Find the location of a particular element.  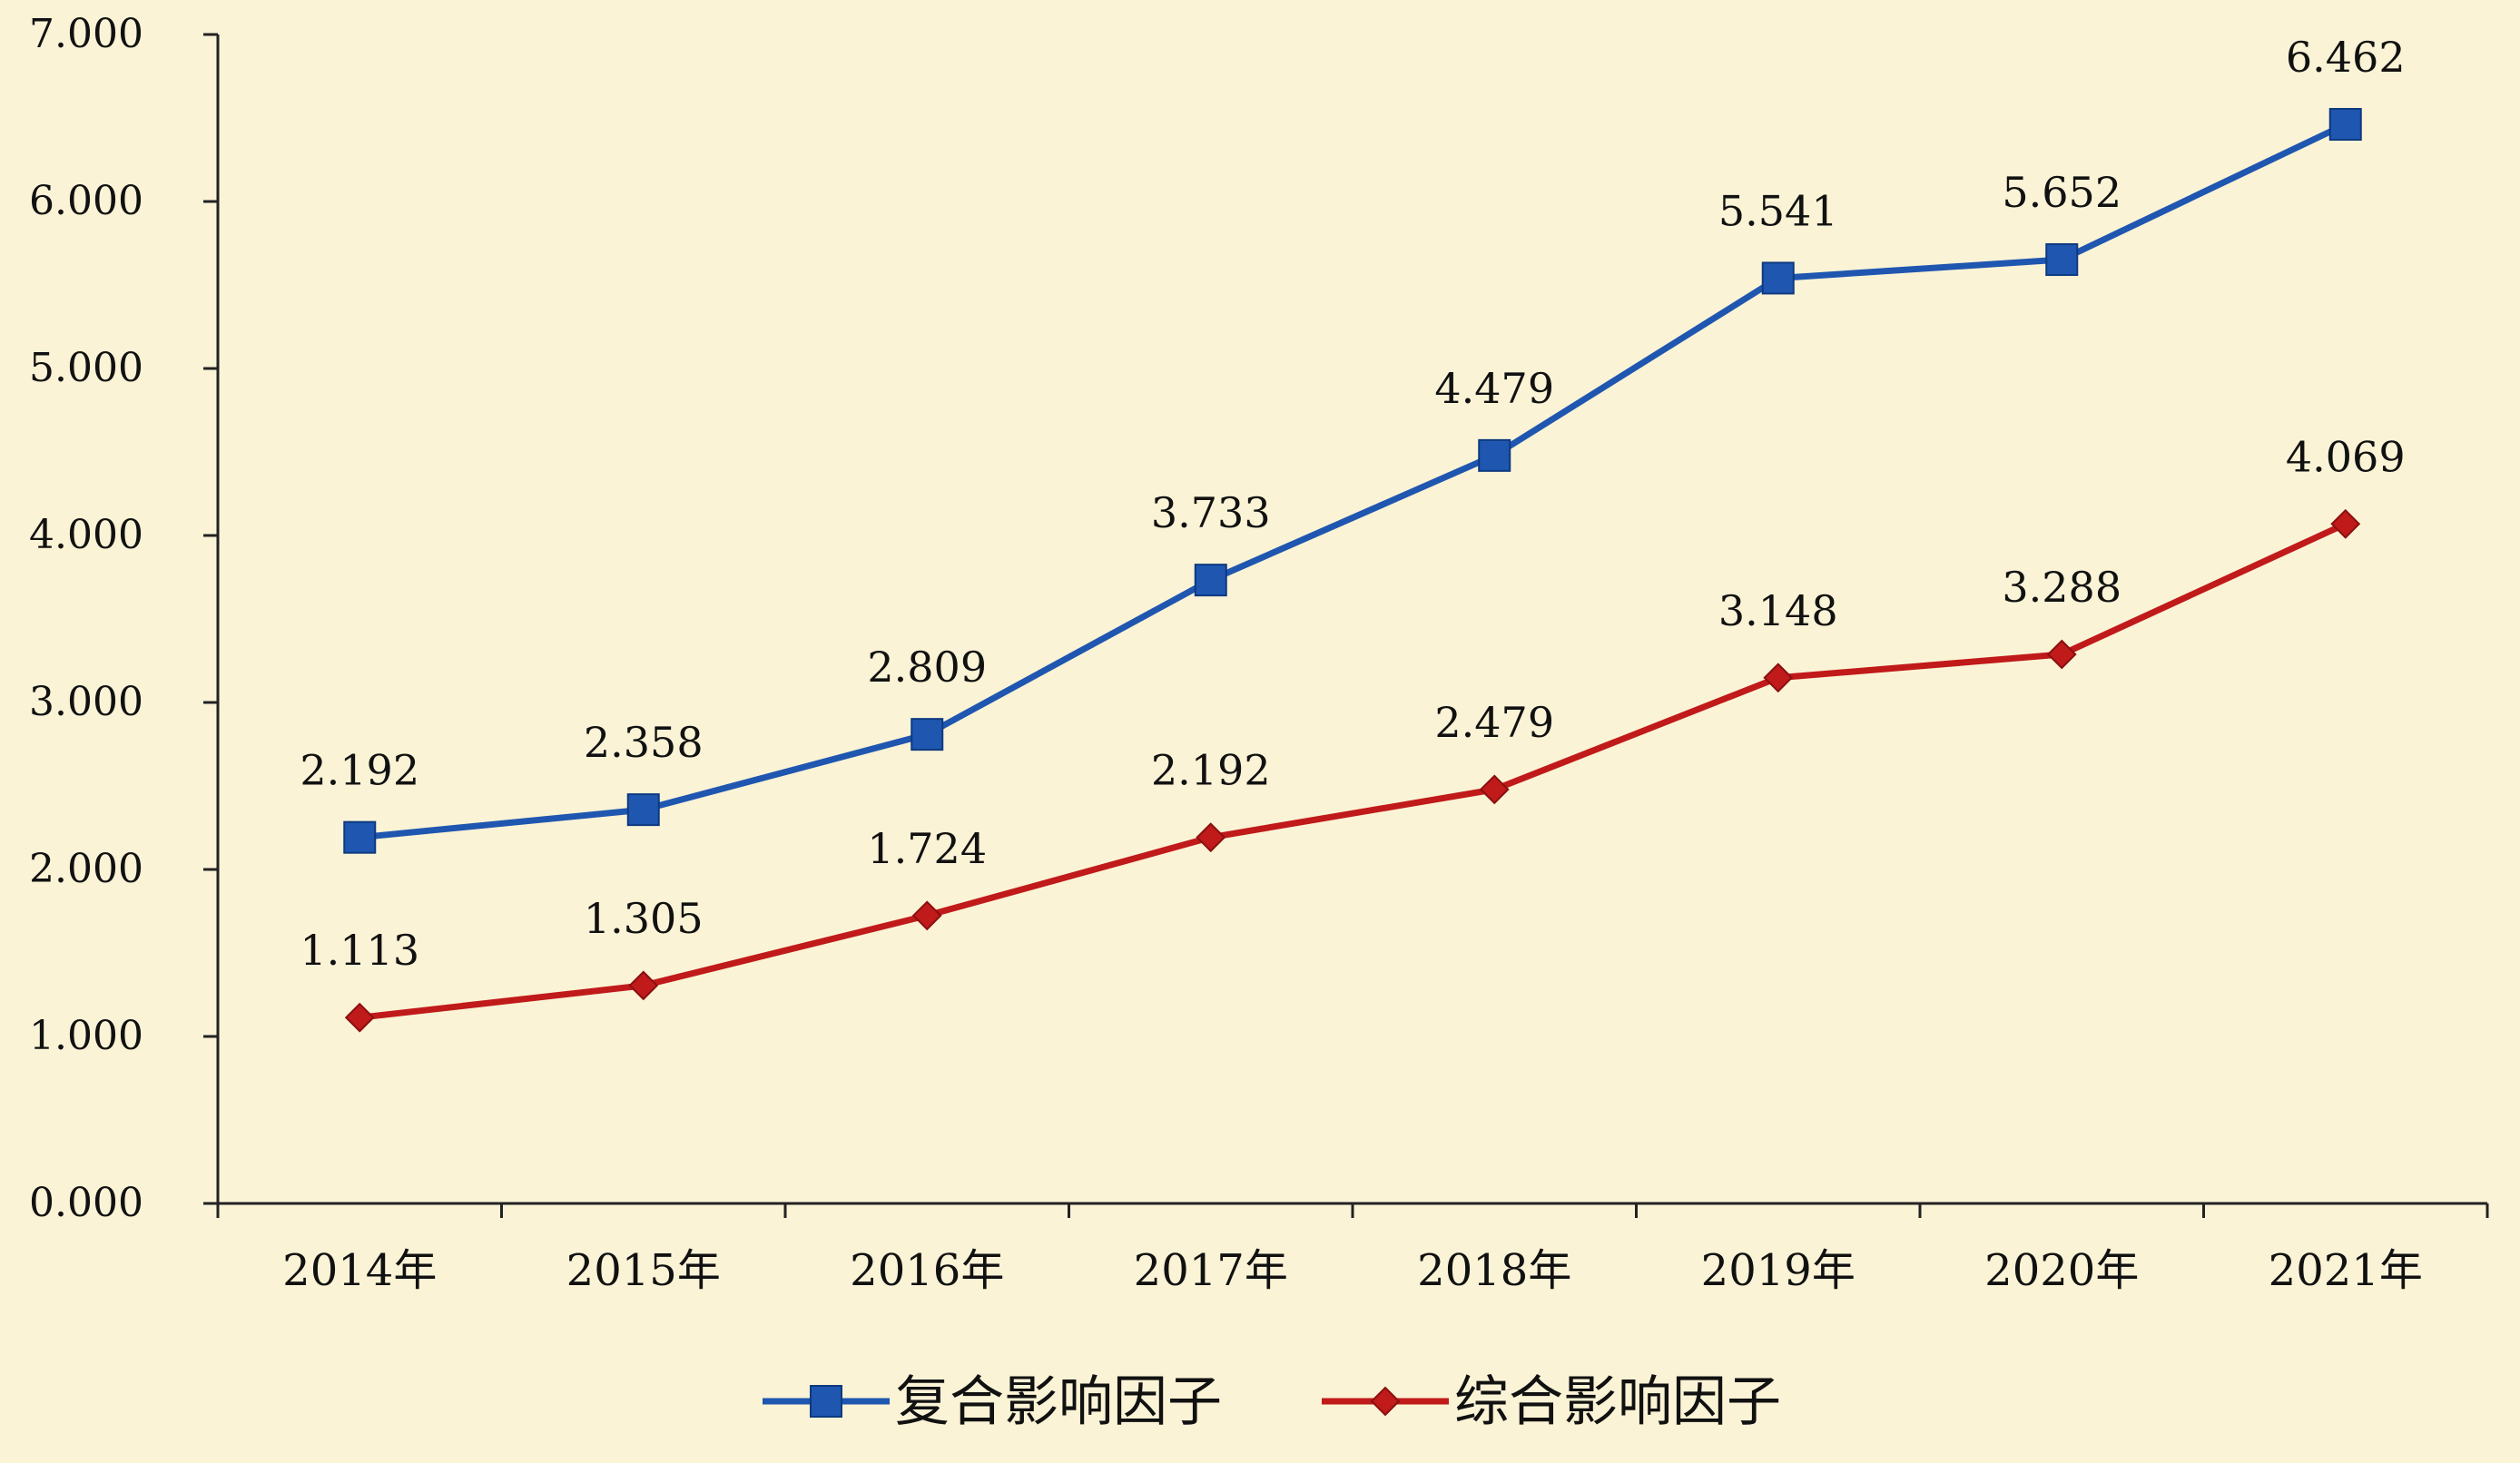

y-tick-label: 6.000 is located at coordinates (86, 201).